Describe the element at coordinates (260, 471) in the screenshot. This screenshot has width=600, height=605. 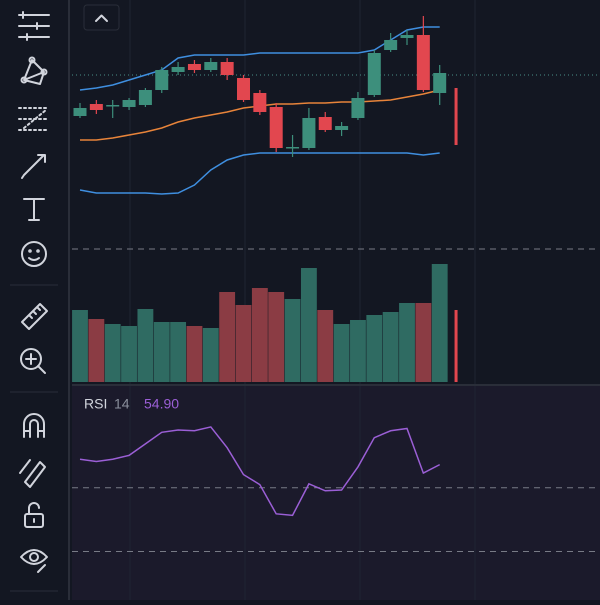
I see `rsi-line` at that location.